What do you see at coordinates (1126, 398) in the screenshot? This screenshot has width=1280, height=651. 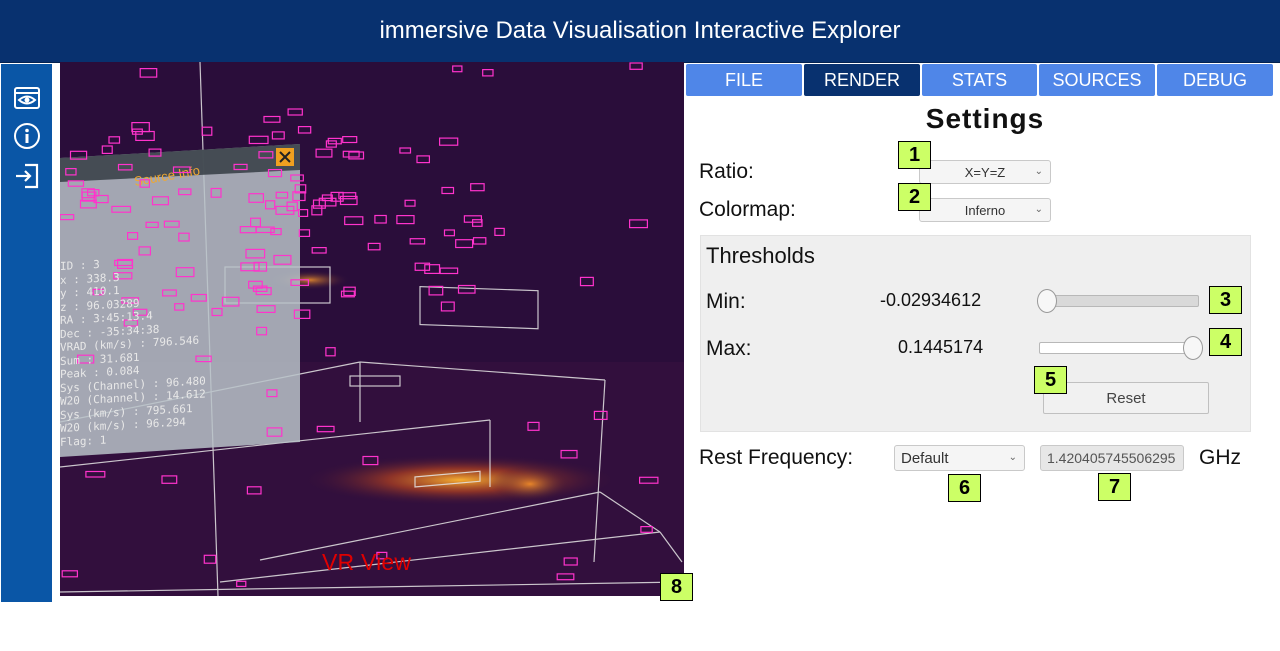 I see `reset-button: Reset` at bounding box center [1126, 398].